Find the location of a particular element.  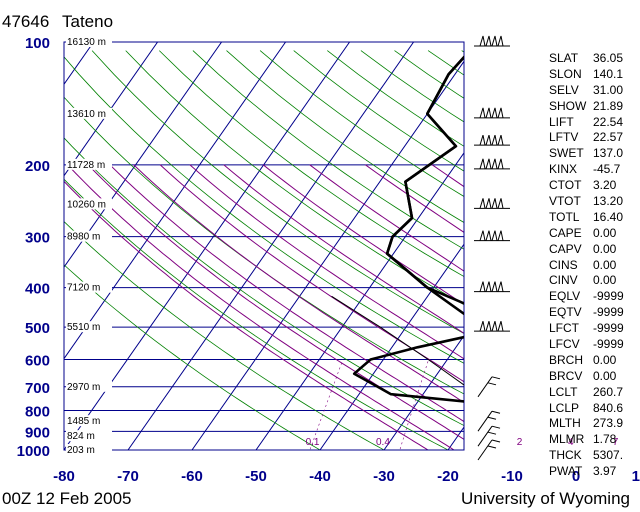

index-row: SWET 137.0 is located at coordinates (593, 154).